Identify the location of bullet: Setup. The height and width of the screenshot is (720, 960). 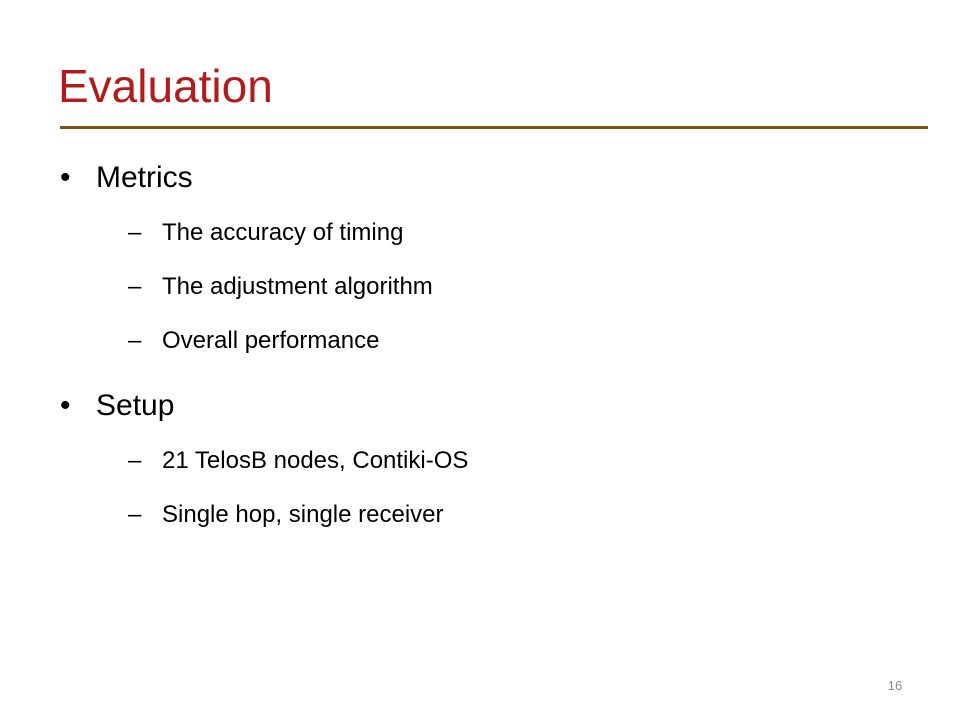
(117, 406).